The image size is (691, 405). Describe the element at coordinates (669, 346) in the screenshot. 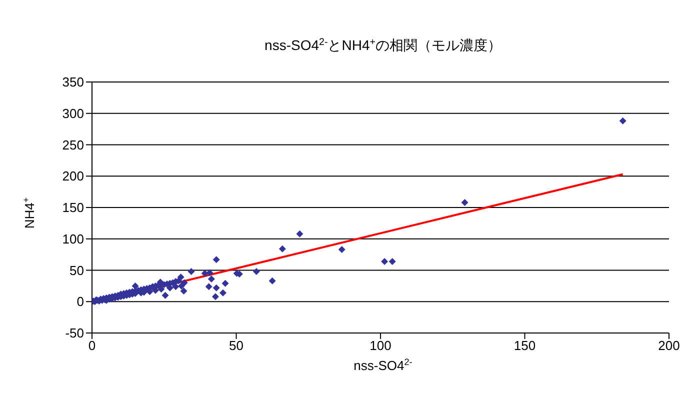

I see `x-tick-label: 200` at that location.